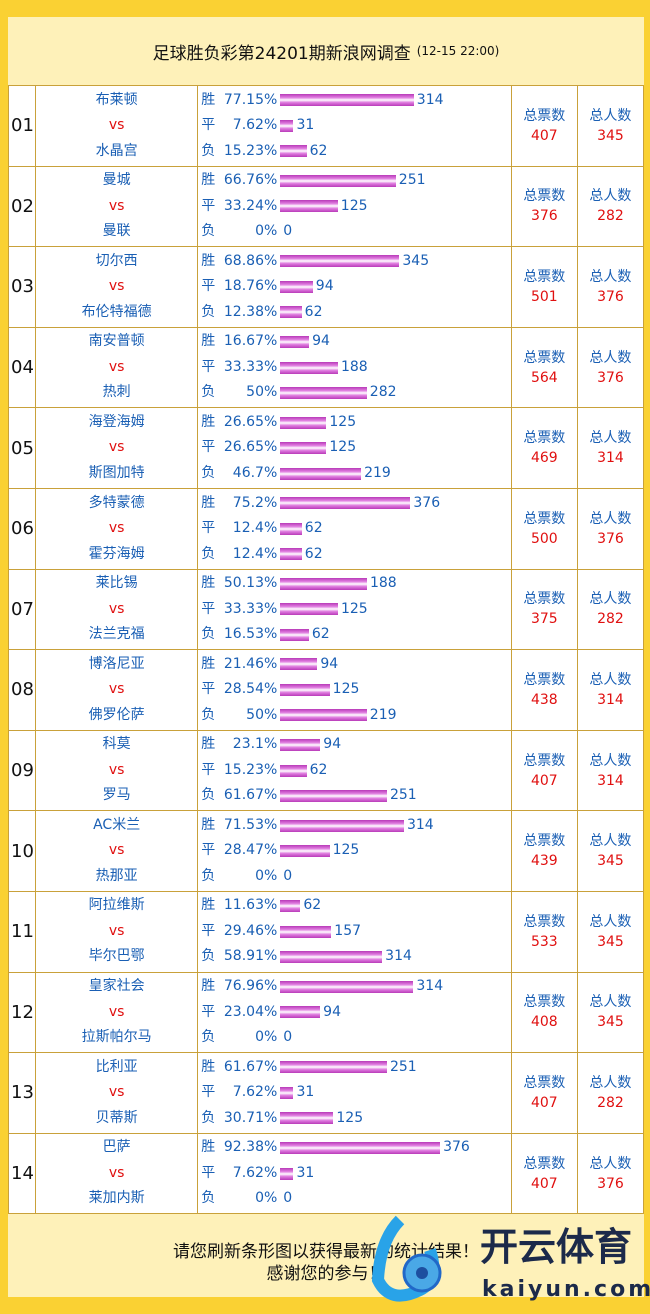 The height and width of the screenshot is (1314, 650). What do you see at coordinates (544, 458) in the screenshot?
I see `total-votes-value: 469` at bounding box center [544, 458].